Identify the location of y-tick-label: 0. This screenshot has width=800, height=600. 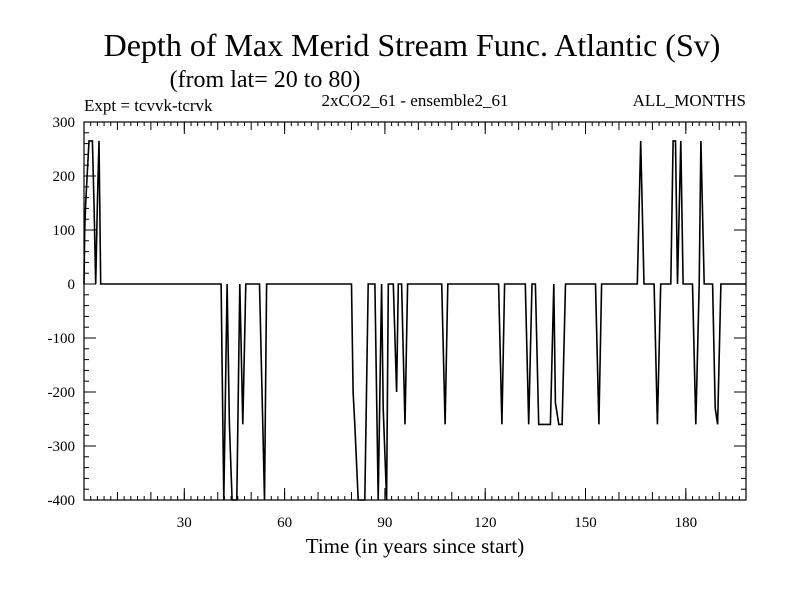
(72, 285).